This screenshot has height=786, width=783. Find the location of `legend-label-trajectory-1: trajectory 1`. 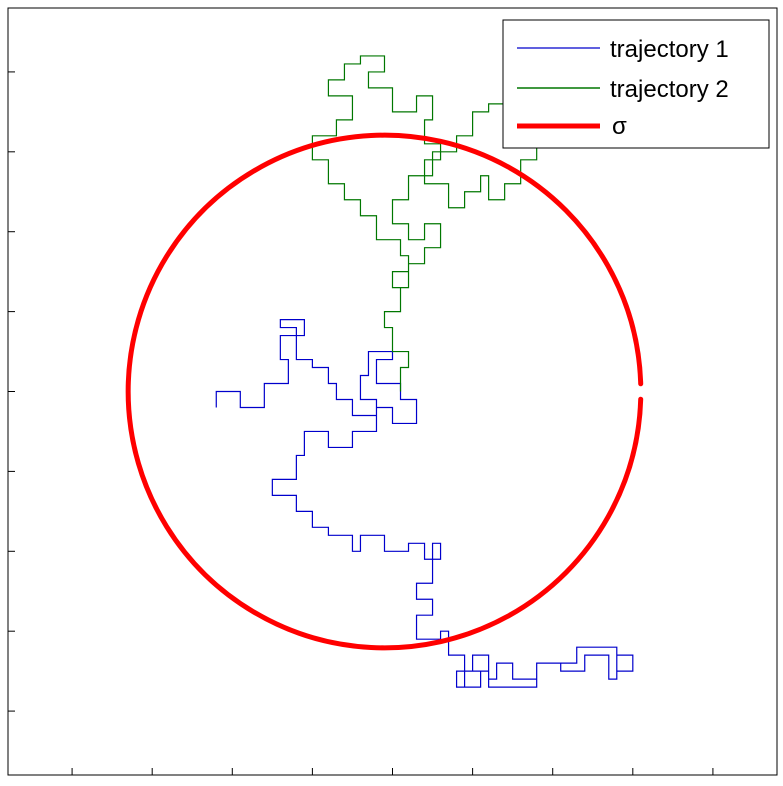

legend-label-trajectory-1: trajectory 1 is located at coordinates (669, 49).